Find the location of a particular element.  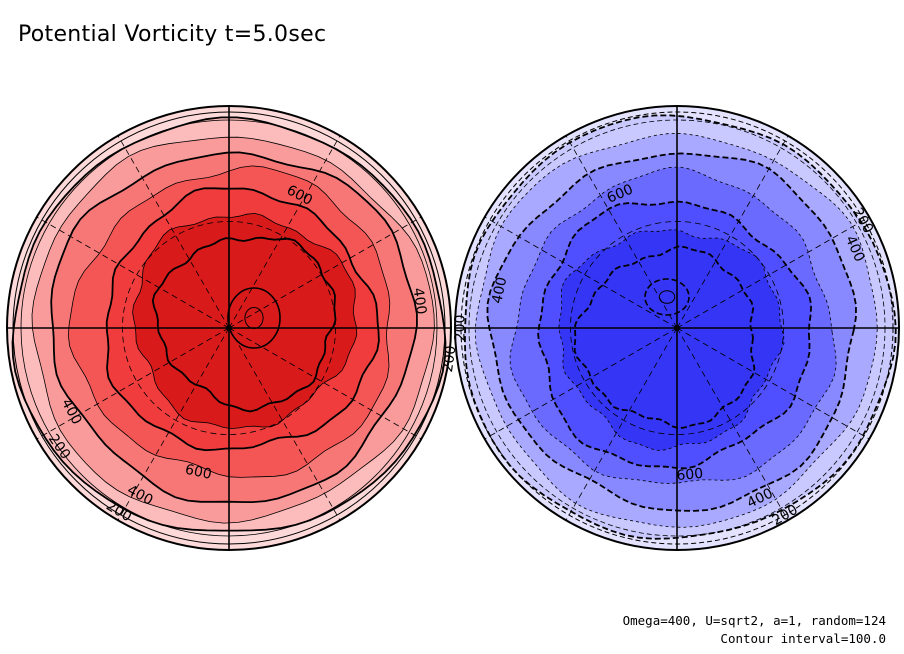

chart-title: Potential Vorticity t=5.0sec is located at coordinates (172, 34).